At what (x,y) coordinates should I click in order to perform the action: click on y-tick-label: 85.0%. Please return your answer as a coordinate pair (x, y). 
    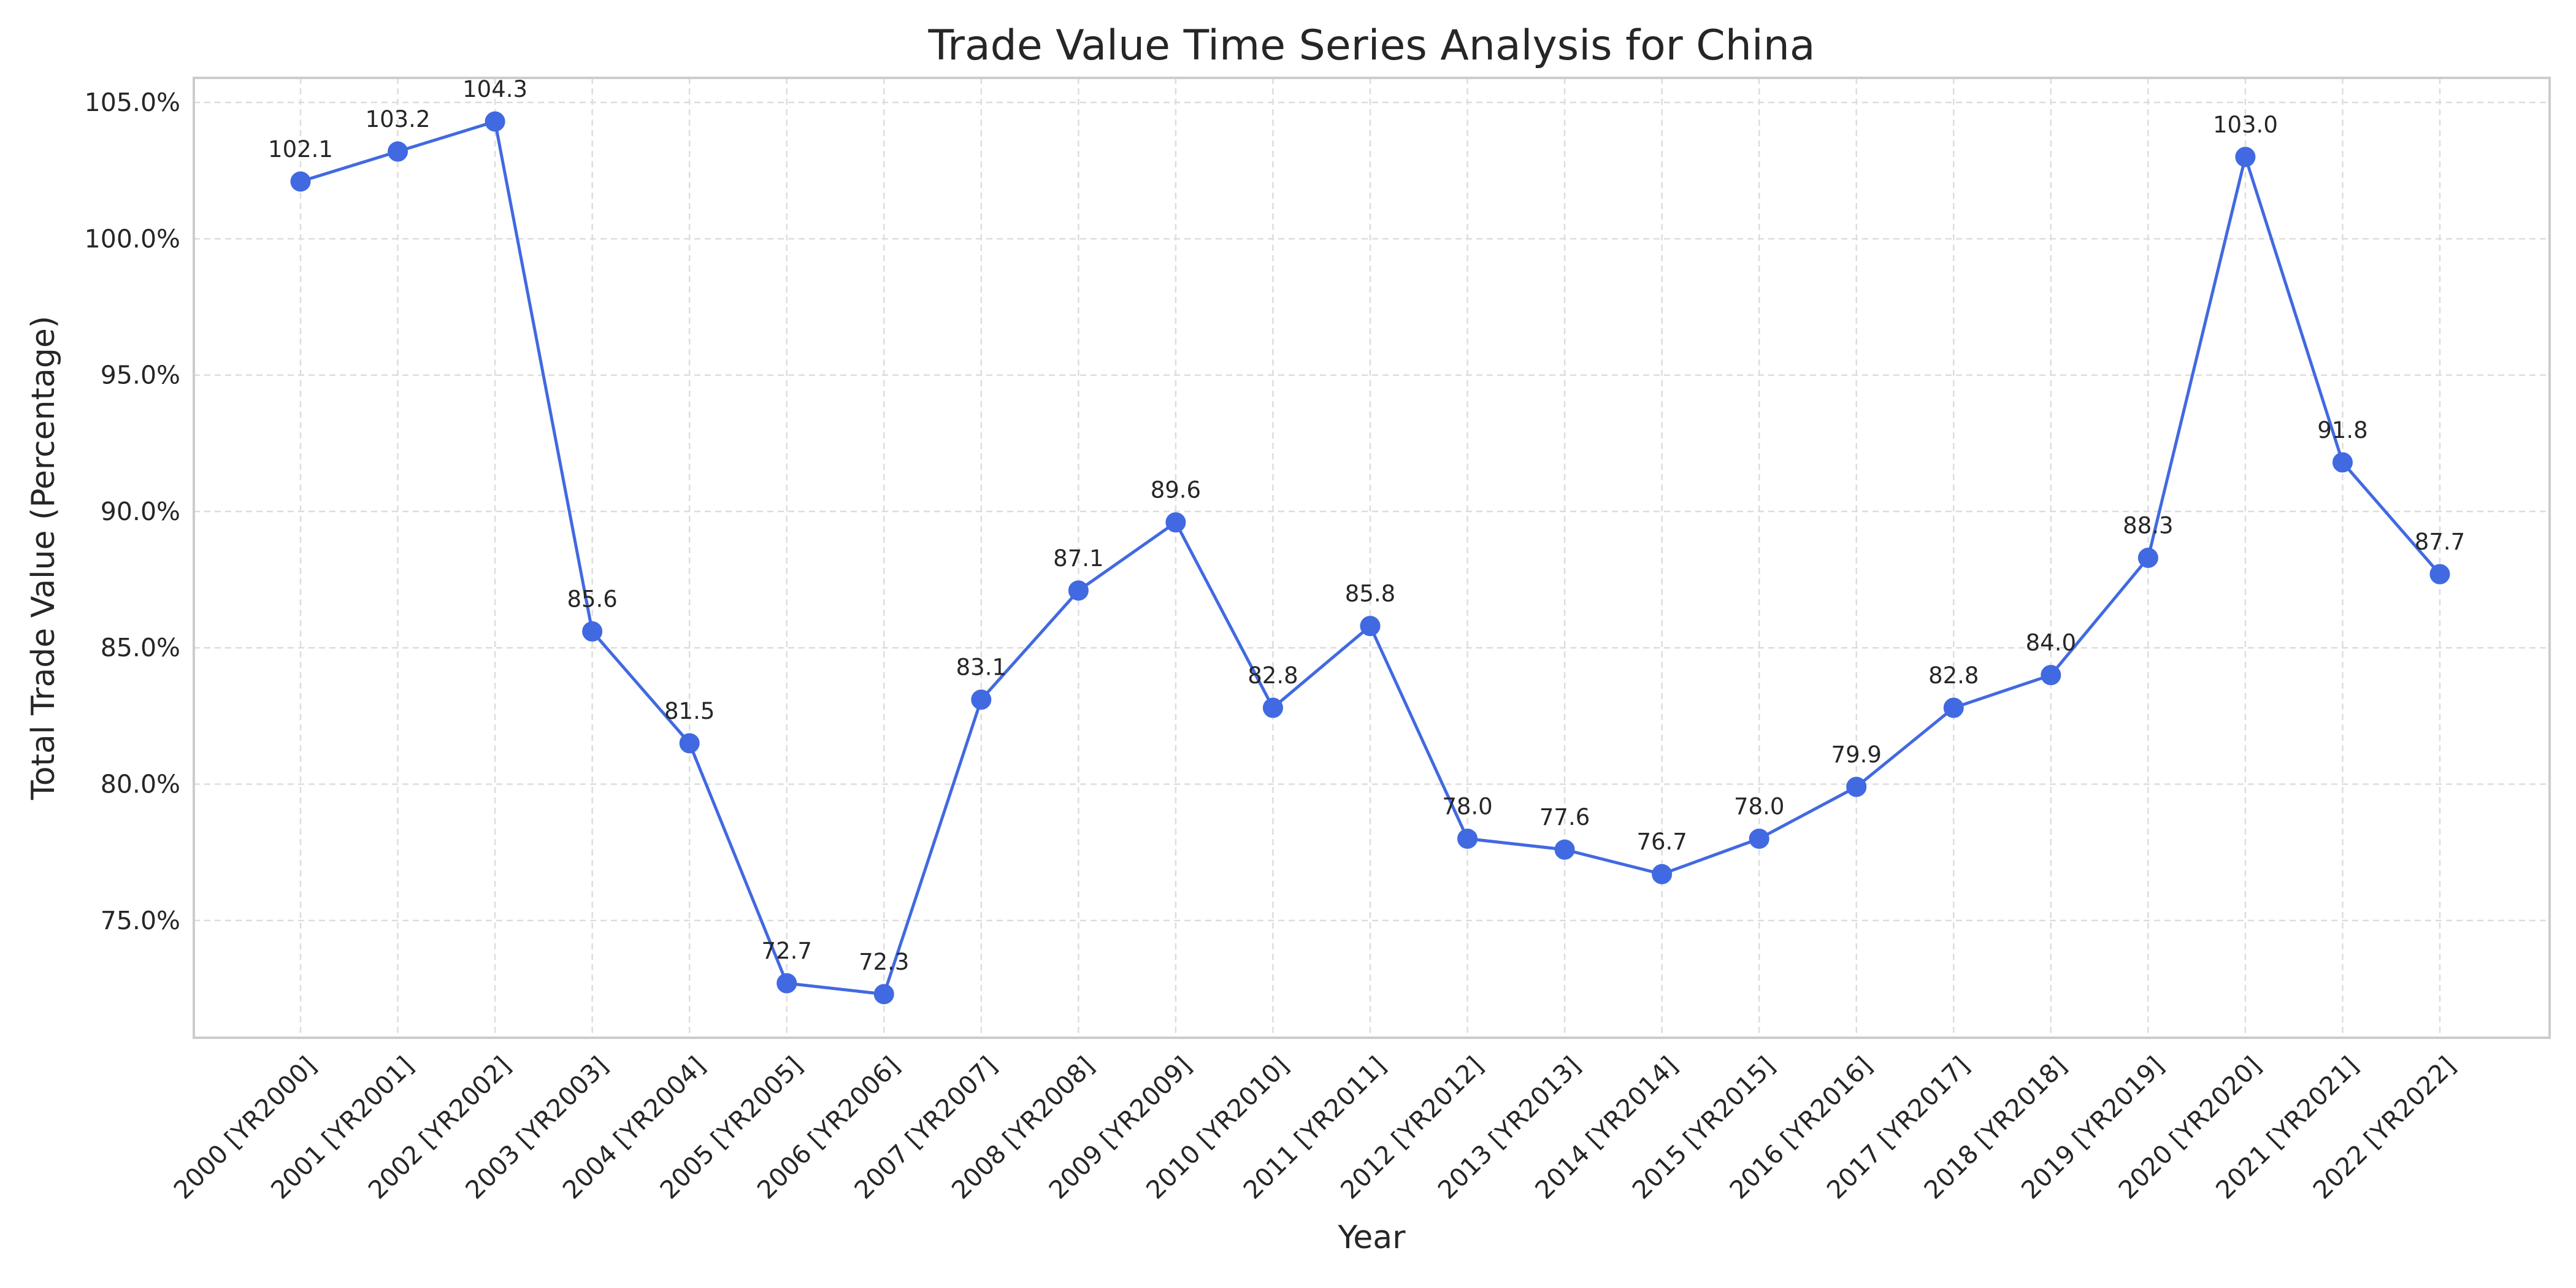
    Looking at the image, I should click on (140, 647).